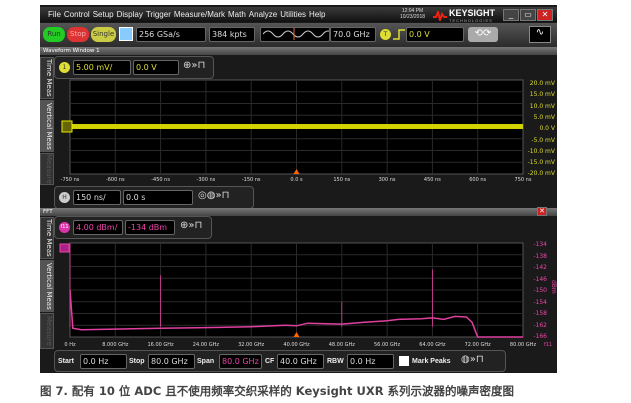  I want to click on time-y-tick-label: -15.0 mV, so click(541, 163).